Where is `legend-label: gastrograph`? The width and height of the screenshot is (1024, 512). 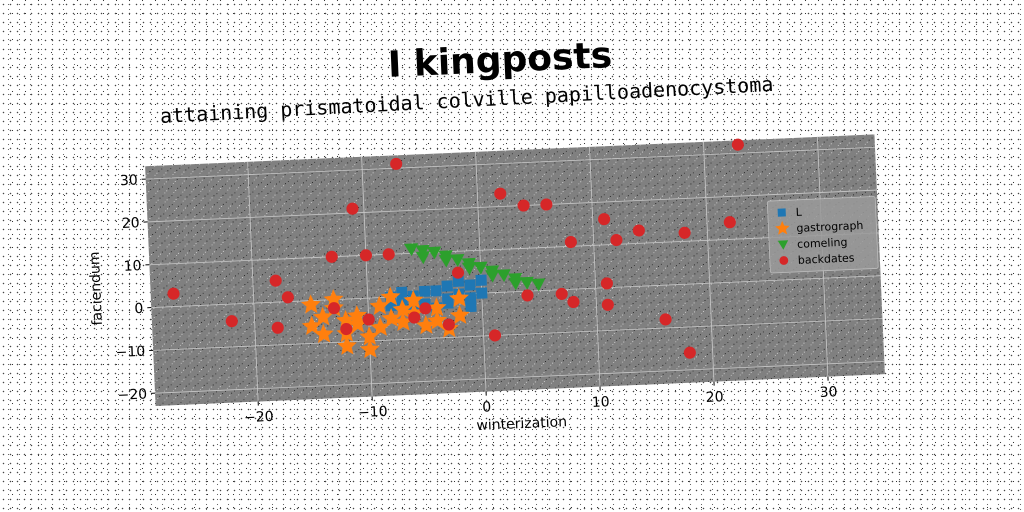 legend-label: gastrograph is located at coordinates (830, 227).